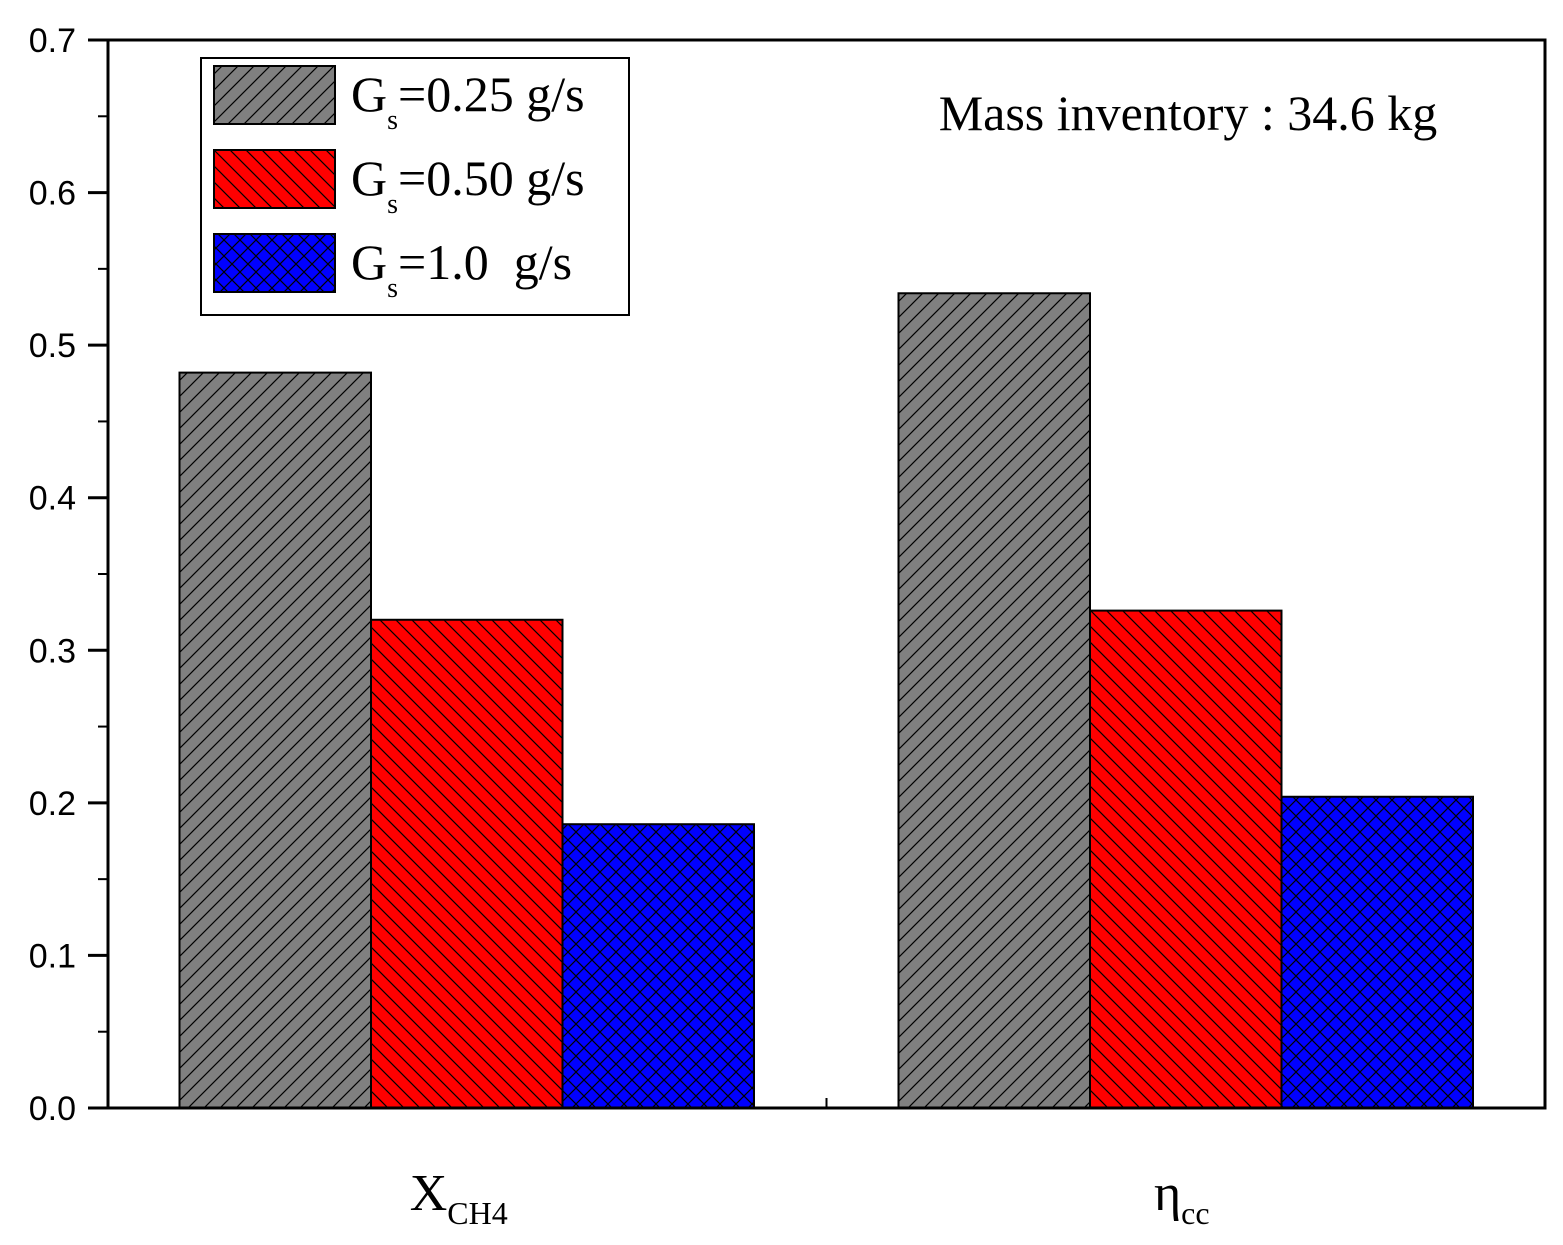 The height and width of the screenshot is (1245, 1563). I want to click on legend-label-1: Gs=0.25 g/s, so click(468, 101).